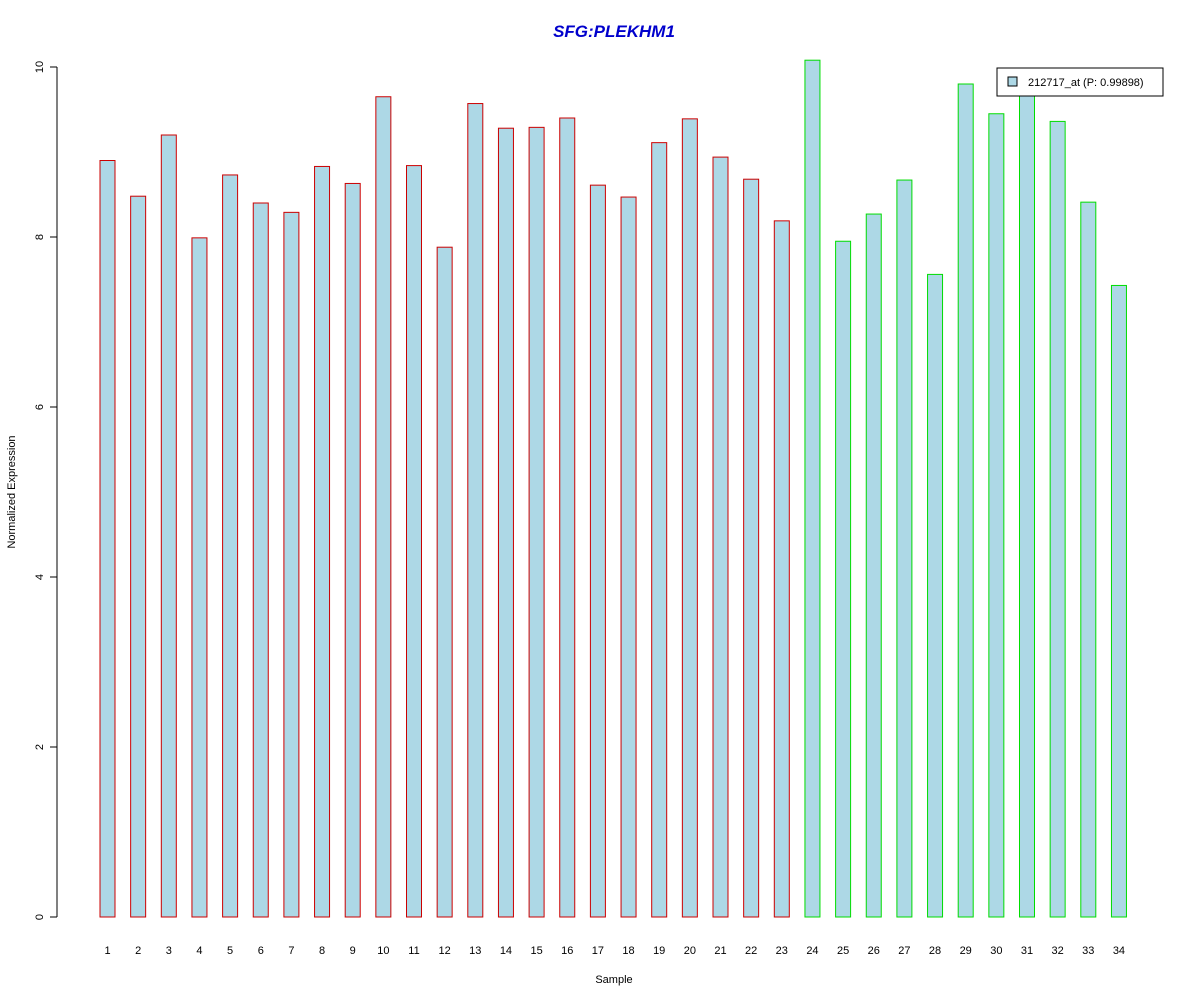  Describe the element at coordinates (536, 951) in the screenshot. I see `x-tick-label: 15` at that location.